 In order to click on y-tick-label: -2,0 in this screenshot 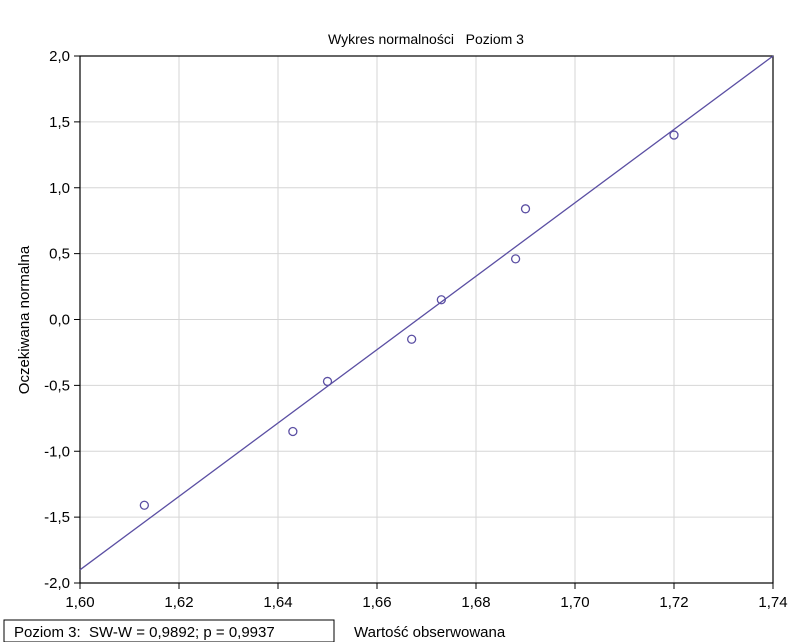, I will do `click(57, 583)`.